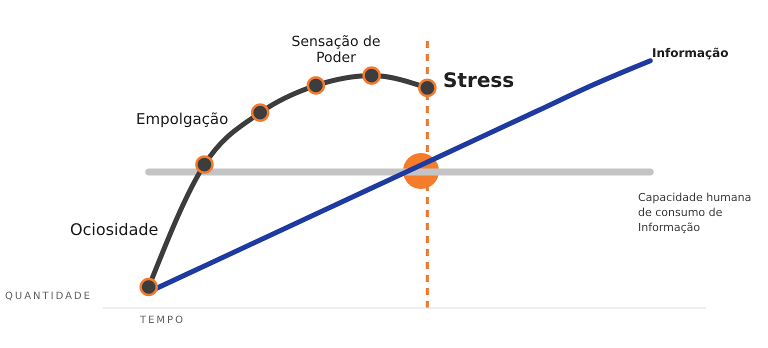 Image resolution: width=768 pixels, height=348 pixels. Describe the element at coordinates (182, 119) in the screenshot. I see `annotation: Empolgação` at that location.